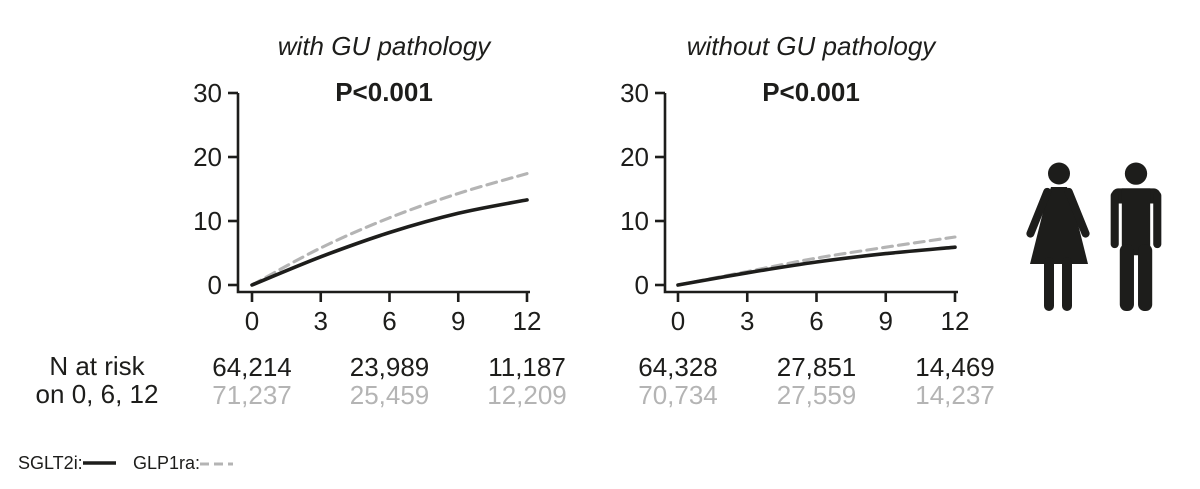 The height and width of the screenshot is (489, 1200). Describe the element at coordinates (167, 463) in the screenshot. I see `legend-label-glp1ra: GLP1ra:` at that location.